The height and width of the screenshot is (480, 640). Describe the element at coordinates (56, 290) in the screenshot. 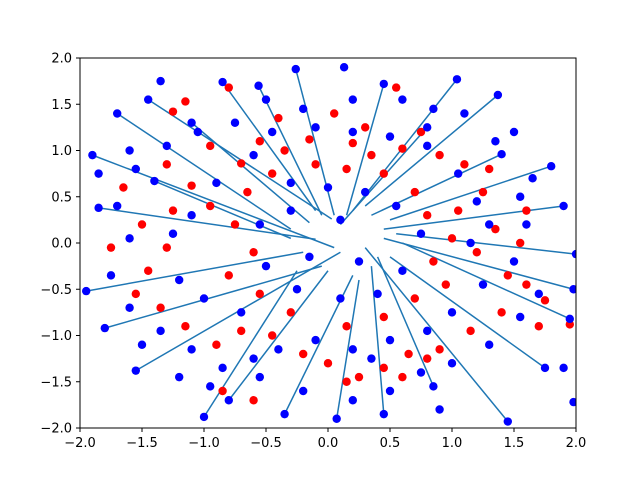

I see `y-tick-label: −0.5` at that location.